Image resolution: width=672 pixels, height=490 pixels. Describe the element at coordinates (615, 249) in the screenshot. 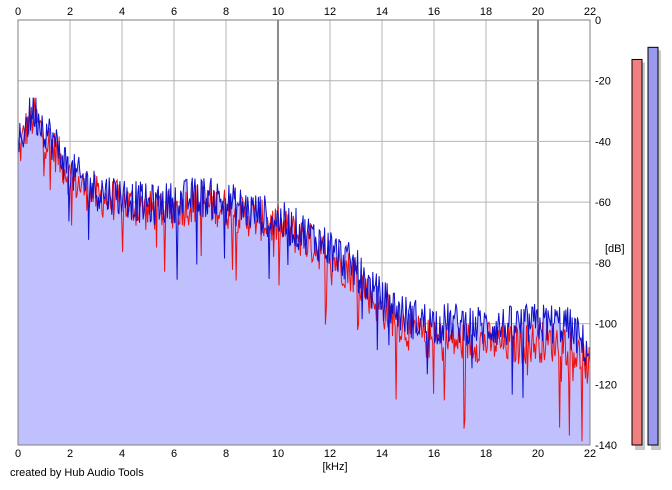

I see `y-axis-label: [dB]` at that location.